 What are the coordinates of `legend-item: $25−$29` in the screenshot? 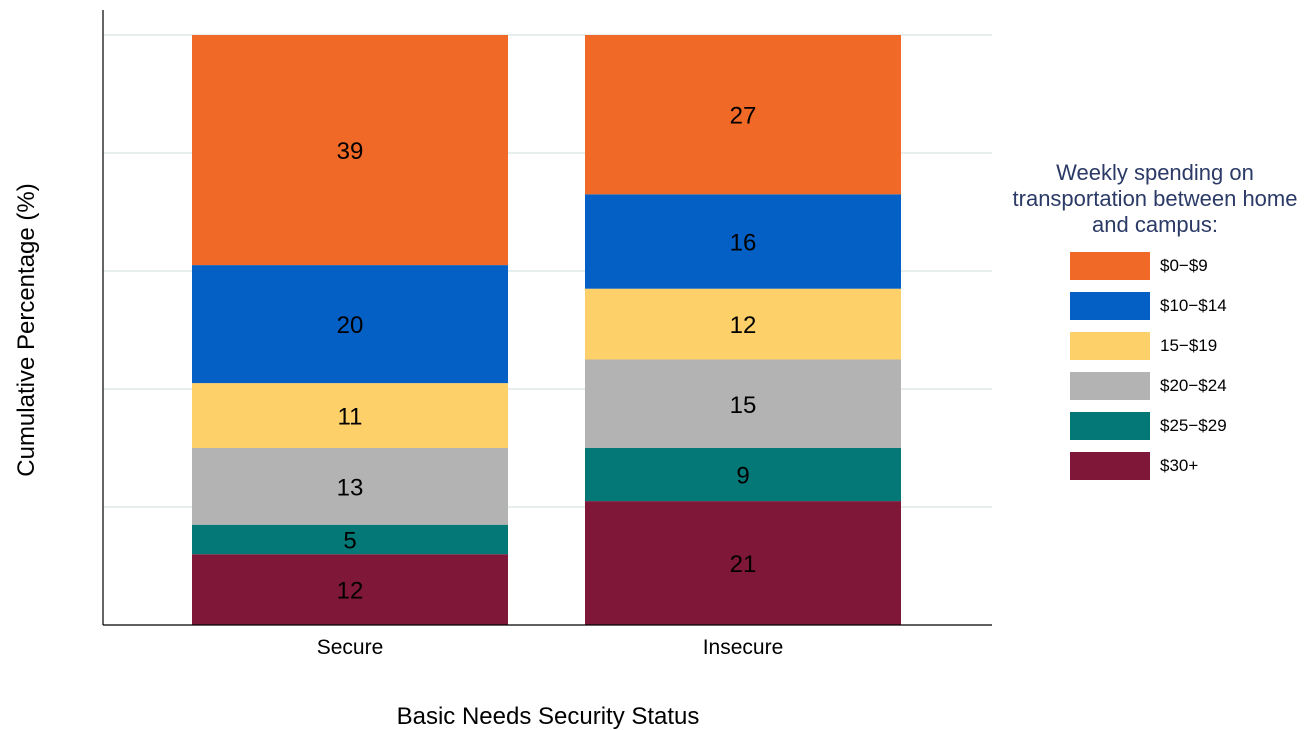 It's located at (1189, 426).